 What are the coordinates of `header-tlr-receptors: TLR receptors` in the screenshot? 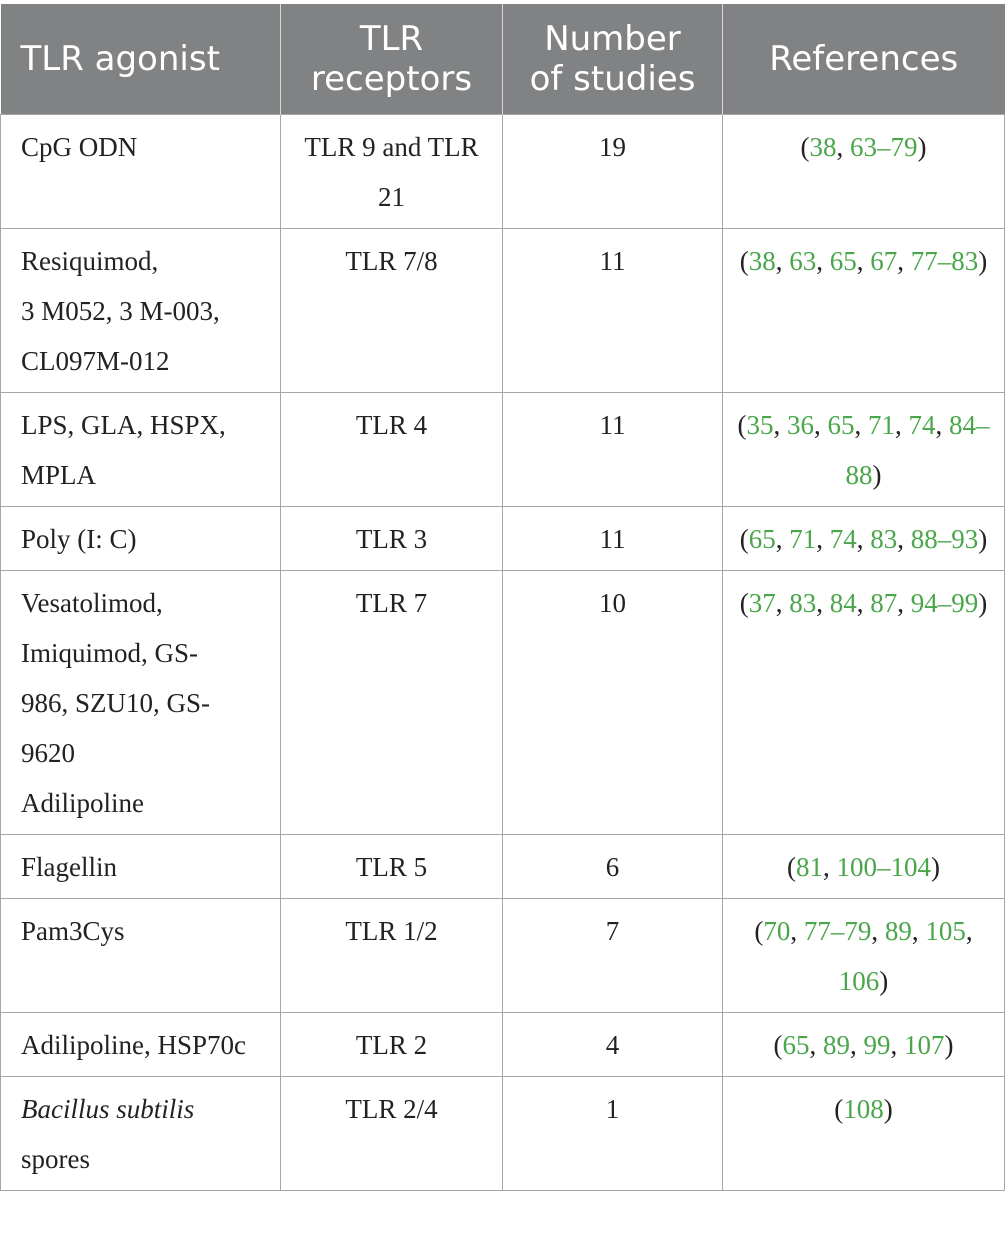 It's located at (391, 59).